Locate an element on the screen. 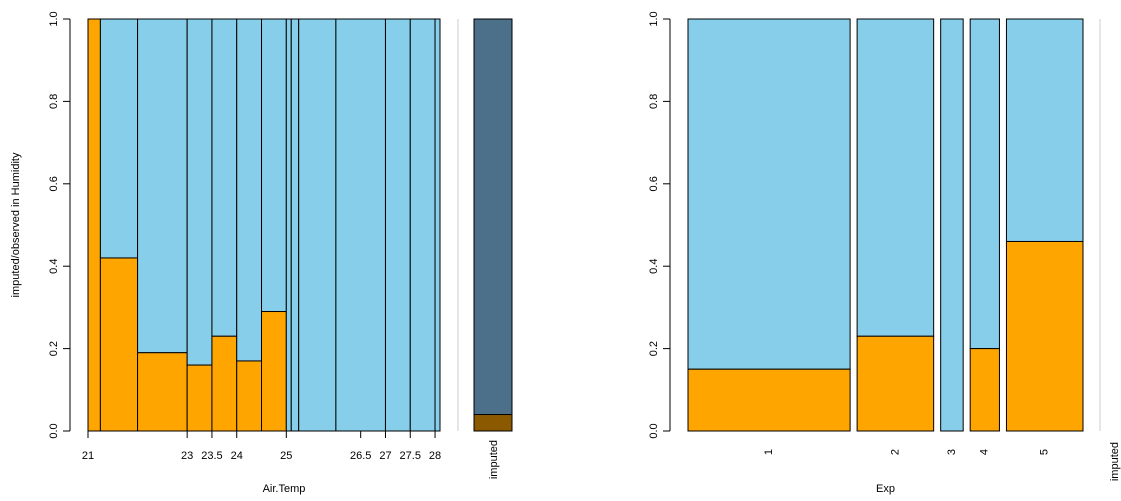 The image size is (1121, 501). left-y-axis: 0.0 0.2 0.4 0.6 0.8 1.0 is located at coordinates (59, 225).